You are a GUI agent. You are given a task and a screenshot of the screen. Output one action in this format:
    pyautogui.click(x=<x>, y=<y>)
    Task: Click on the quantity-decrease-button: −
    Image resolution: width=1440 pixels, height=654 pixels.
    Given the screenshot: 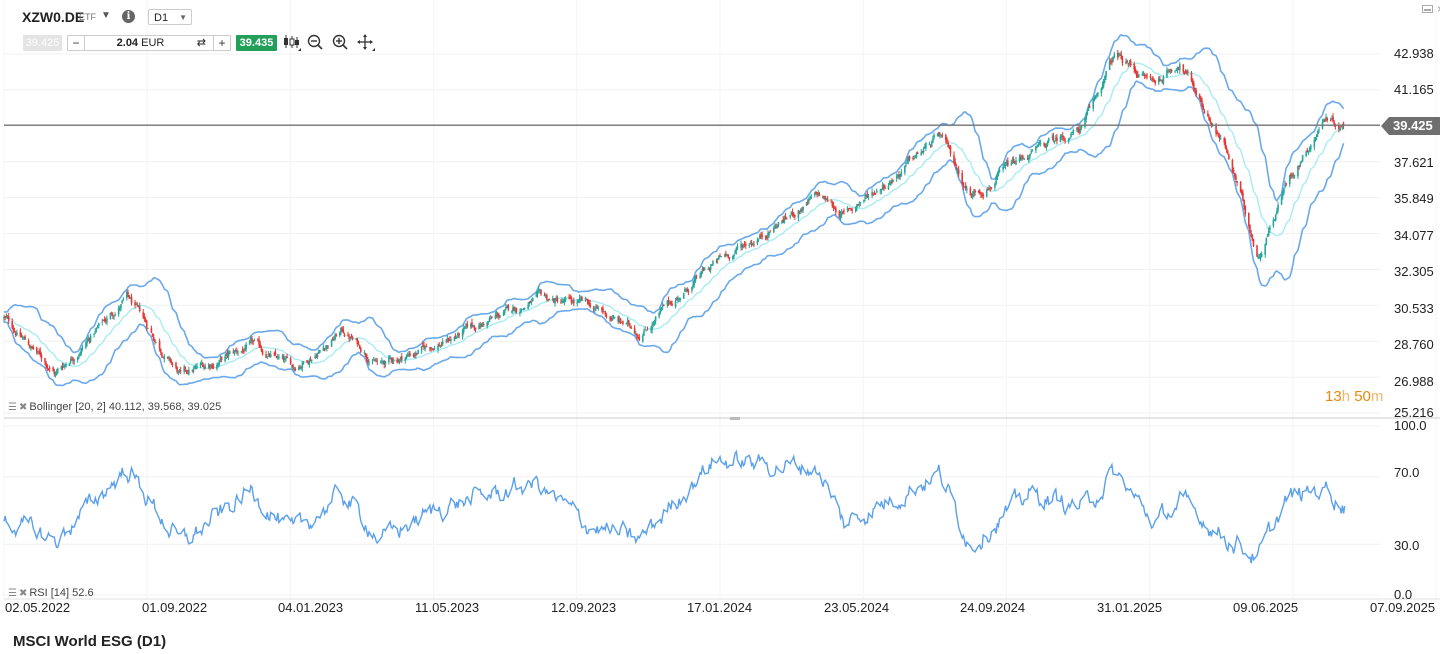 What is the action you would take?
    pyautogui.click(x=76, y=43)
    